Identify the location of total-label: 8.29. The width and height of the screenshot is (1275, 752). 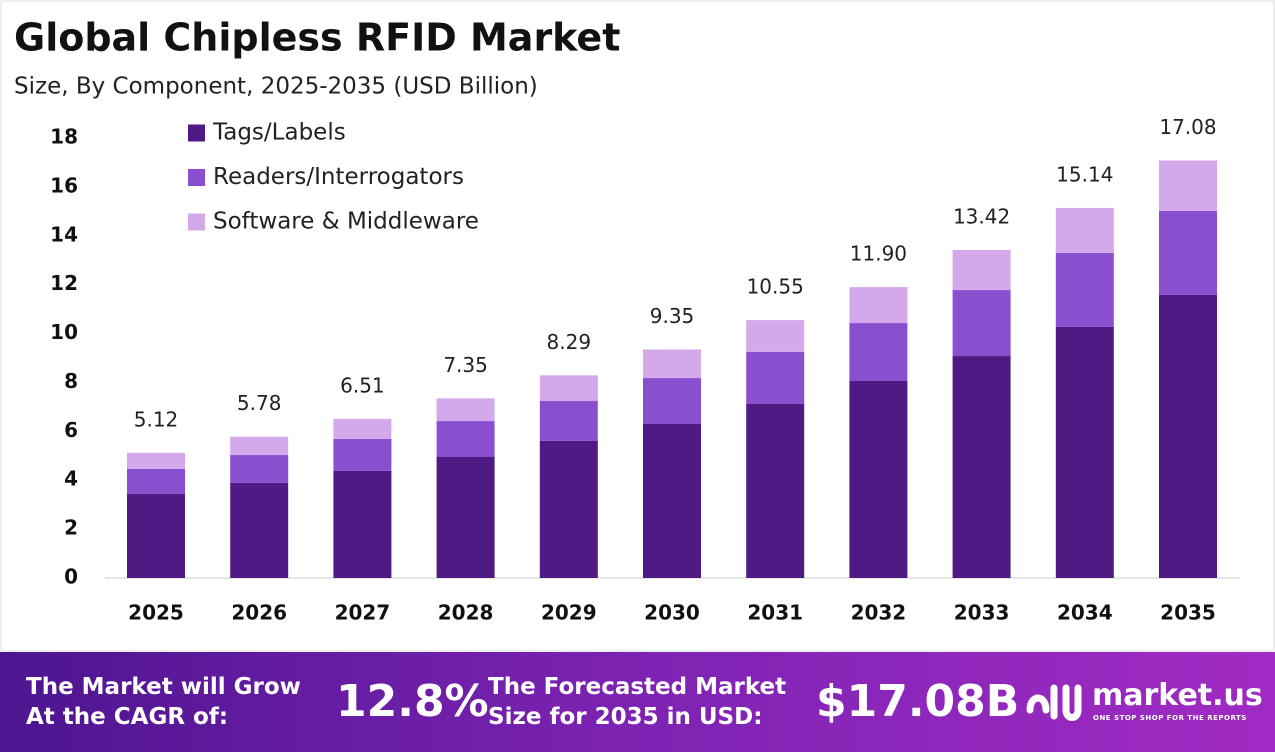
(569, 342).